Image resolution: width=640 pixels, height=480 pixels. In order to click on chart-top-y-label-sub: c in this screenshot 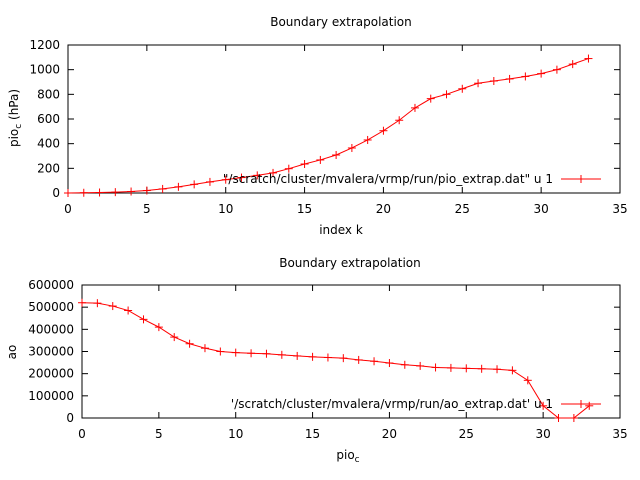, I will do `click(19, 126)`.